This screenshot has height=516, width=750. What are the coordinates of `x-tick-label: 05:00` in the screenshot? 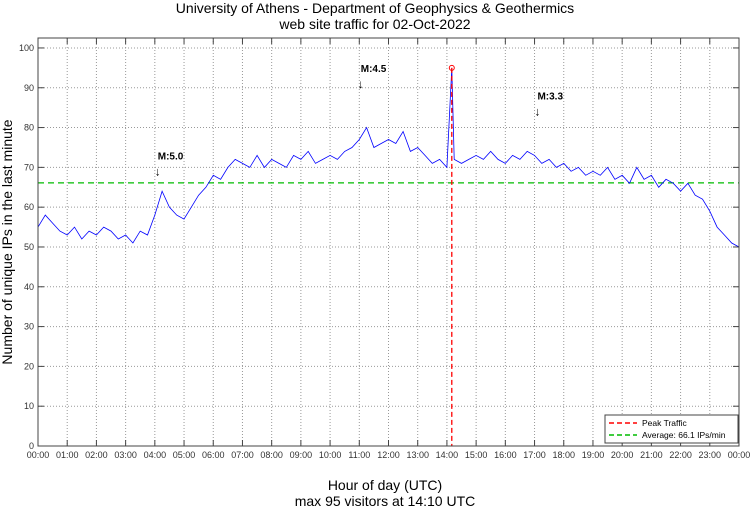 It's located at (184, 455).